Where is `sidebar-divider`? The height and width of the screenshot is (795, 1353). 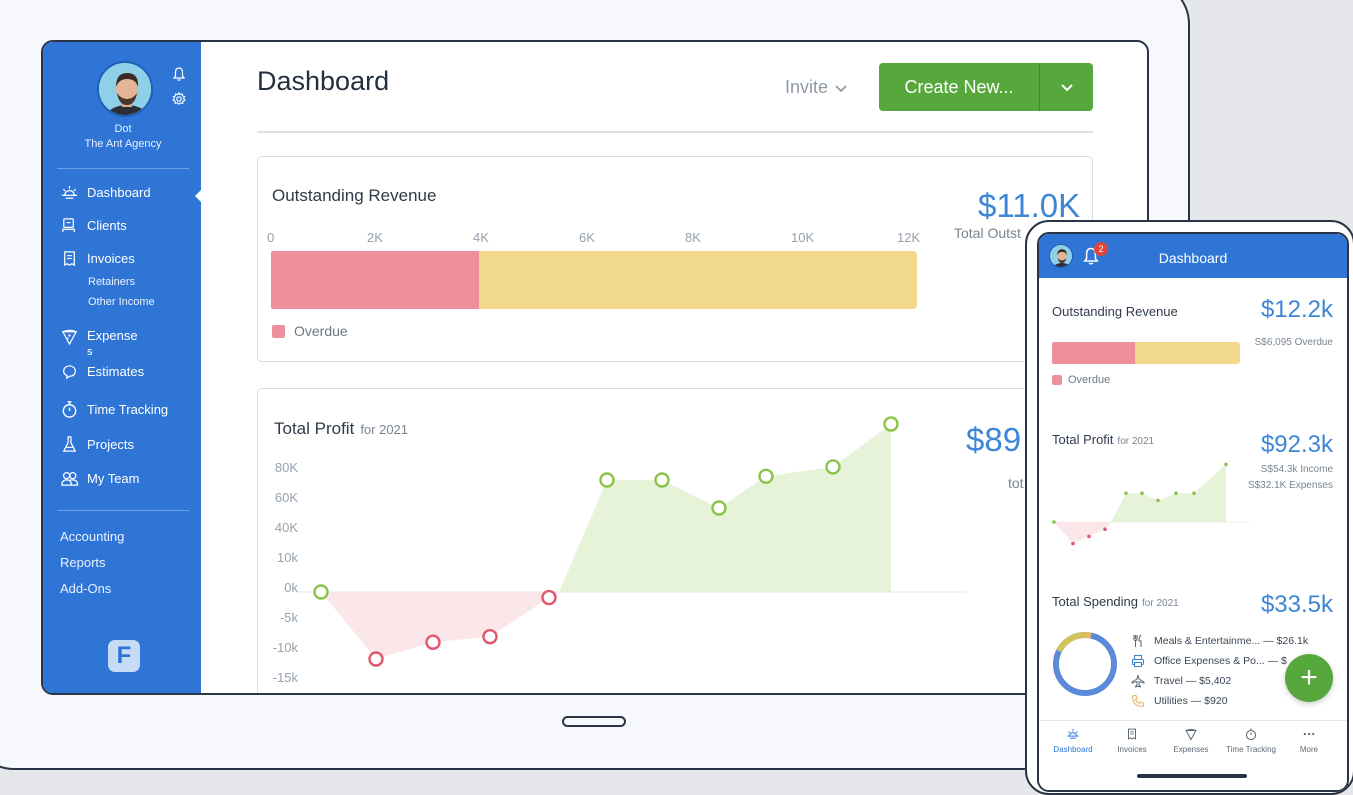
sidebar-divider is located at coordinates (123, 168).